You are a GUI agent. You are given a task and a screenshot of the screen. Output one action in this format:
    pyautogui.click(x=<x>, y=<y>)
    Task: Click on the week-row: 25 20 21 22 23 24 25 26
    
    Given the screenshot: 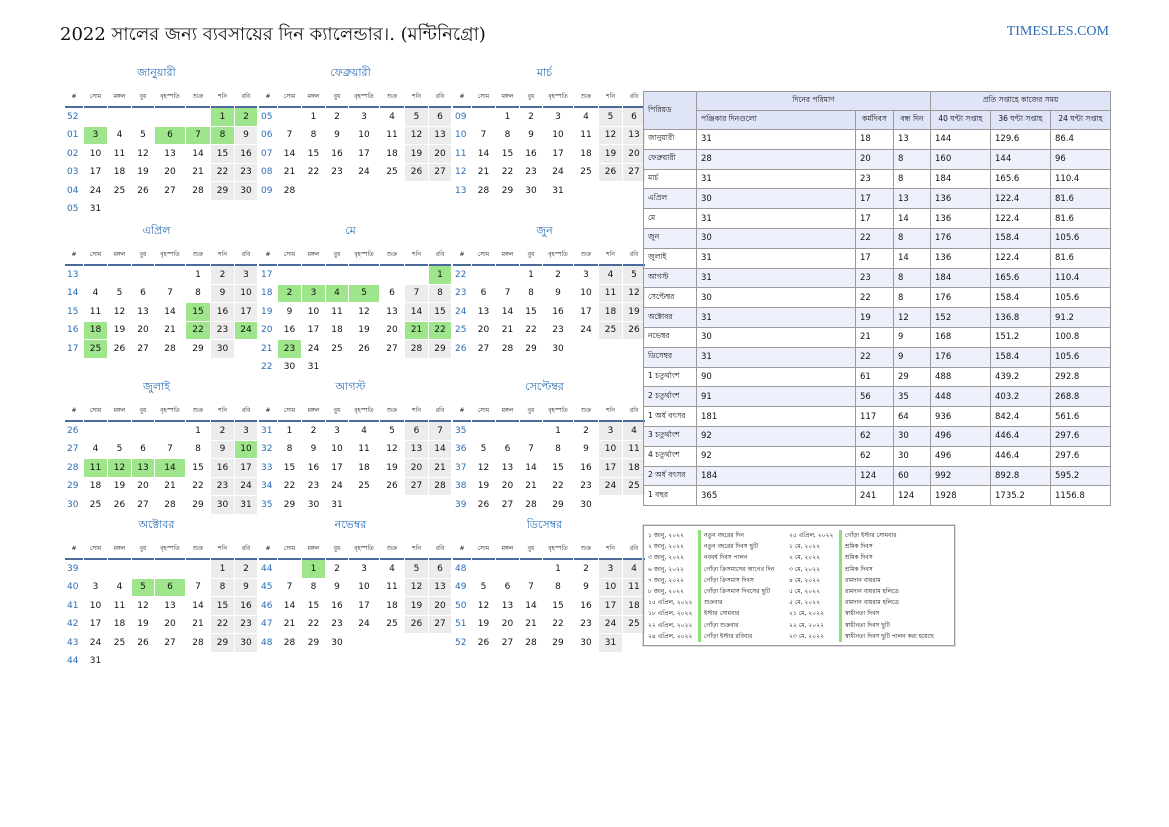 What is the action you would take?
    pyautogui.click(x=549, y=330)
    